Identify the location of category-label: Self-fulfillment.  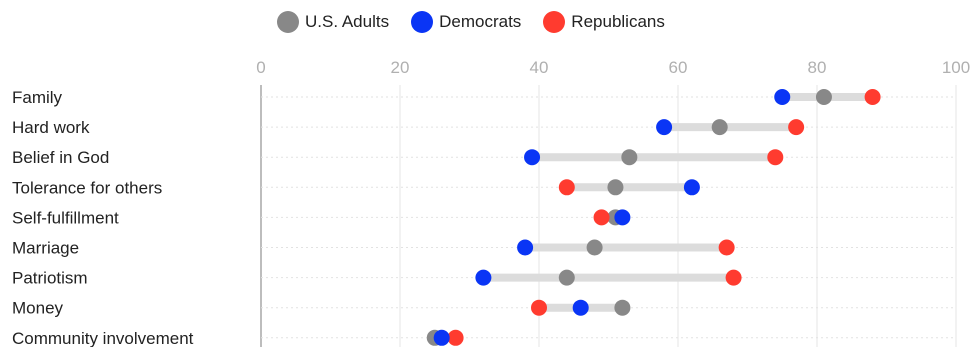
(65, 217).